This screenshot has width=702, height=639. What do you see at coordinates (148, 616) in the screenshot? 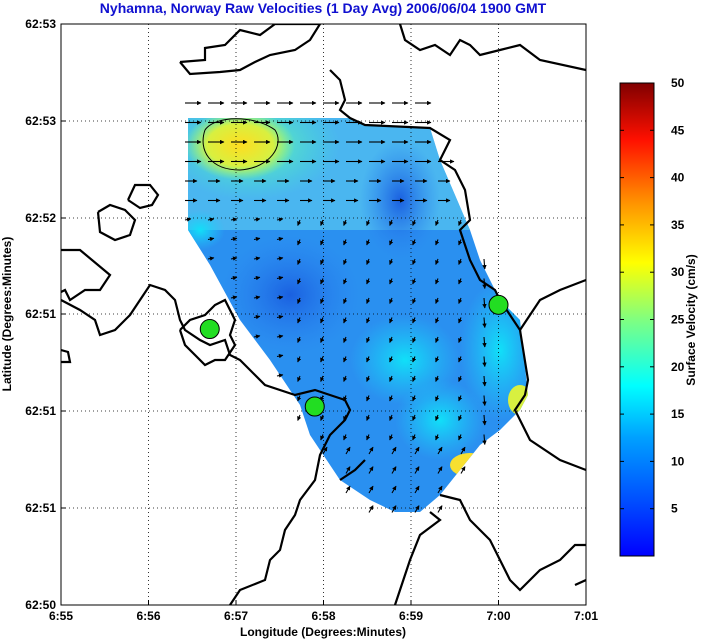
I see `x-tick-label: 6:56` at bounding box center [148, 616].